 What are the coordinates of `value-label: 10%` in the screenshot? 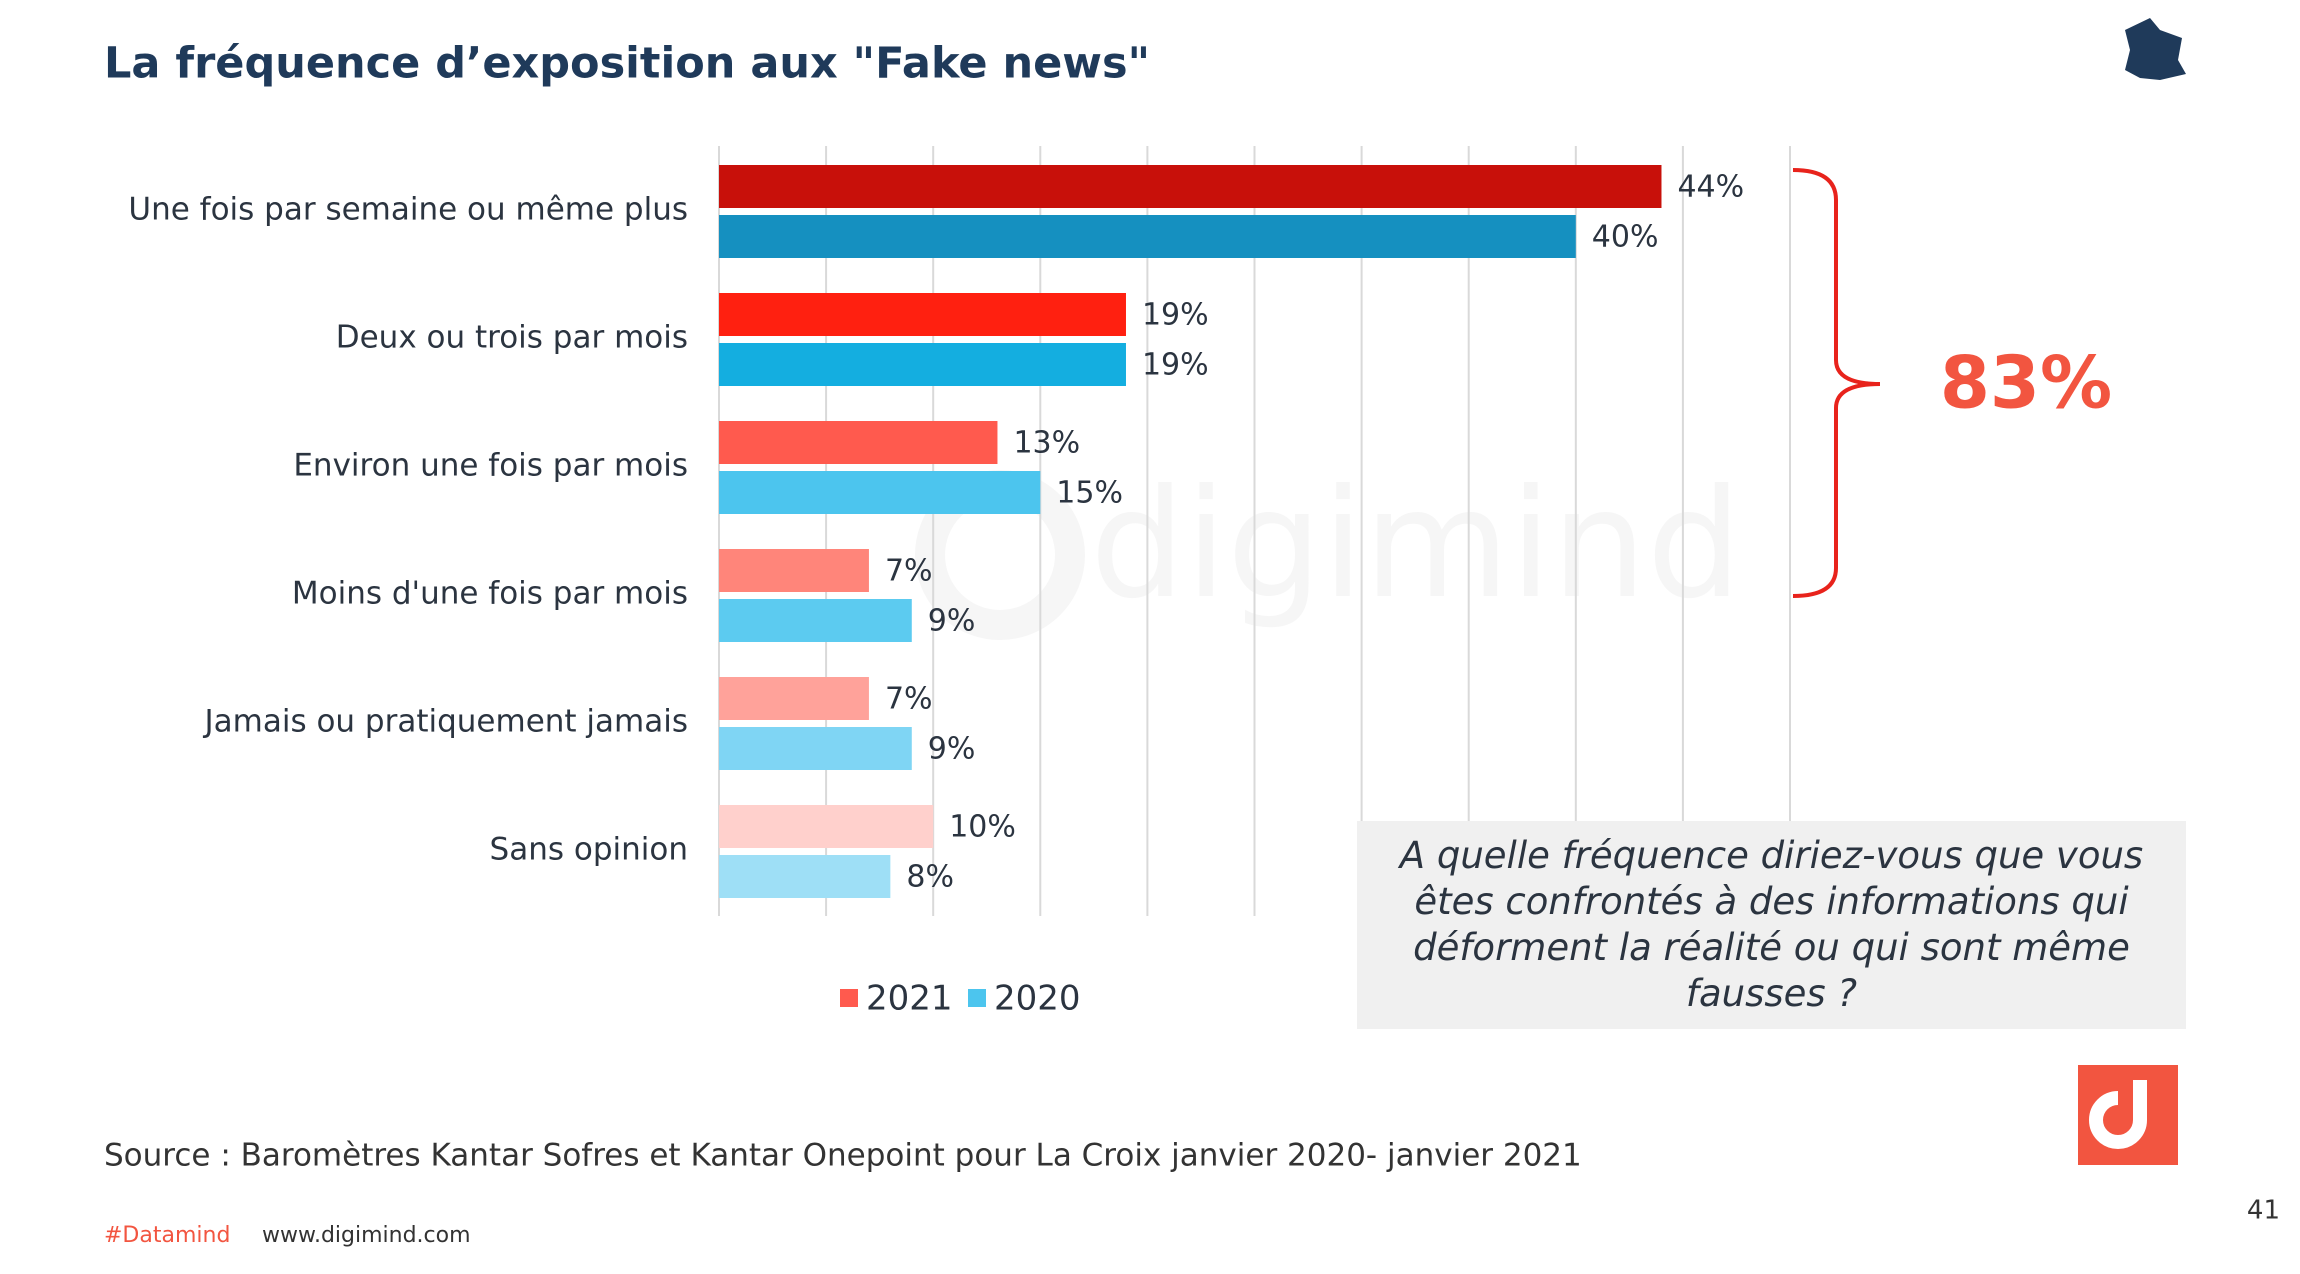 It's located at (982, 827).